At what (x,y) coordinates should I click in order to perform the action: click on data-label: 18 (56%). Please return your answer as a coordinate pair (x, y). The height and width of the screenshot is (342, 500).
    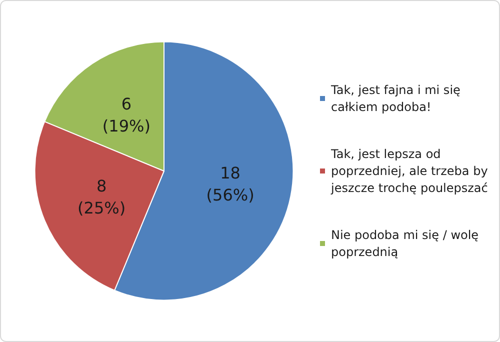
    Looking at the image, I should click on (230, 184).